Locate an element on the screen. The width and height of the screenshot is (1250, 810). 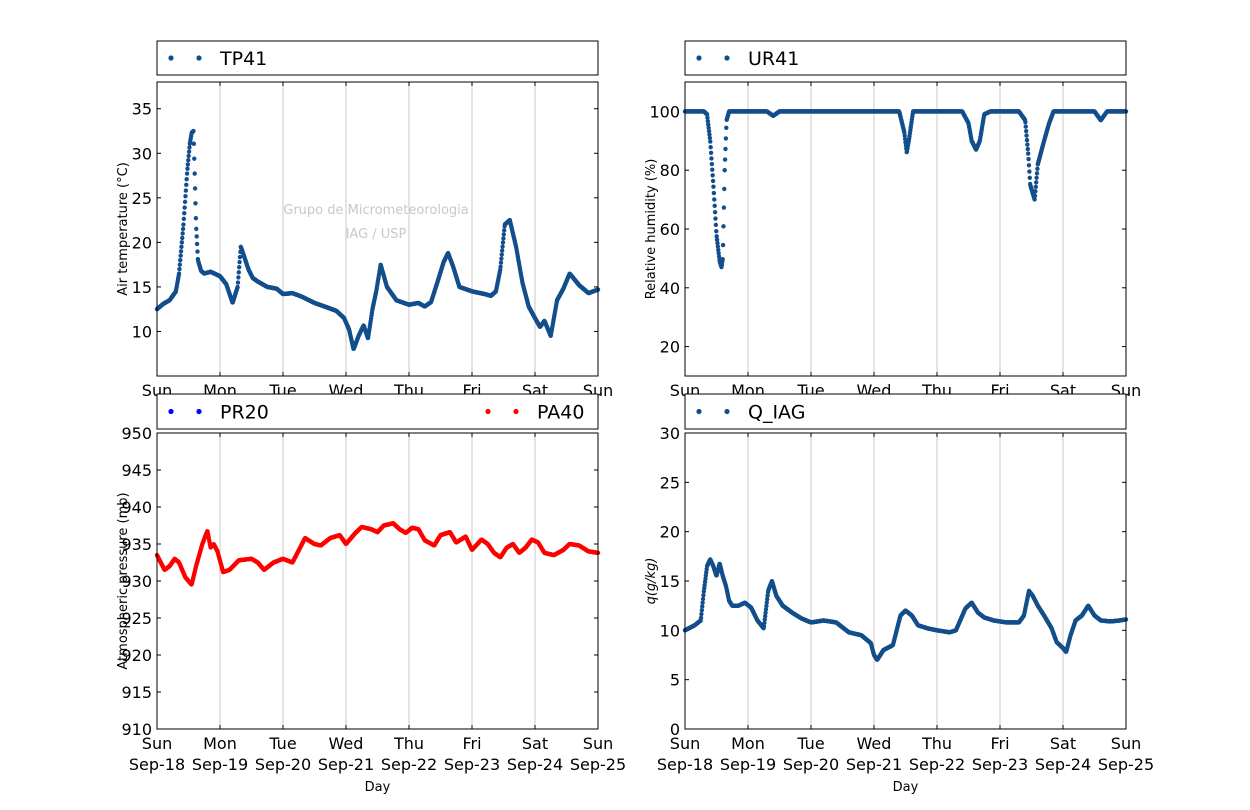
y-tick-label: 915 is located at coordinates (136, 692).